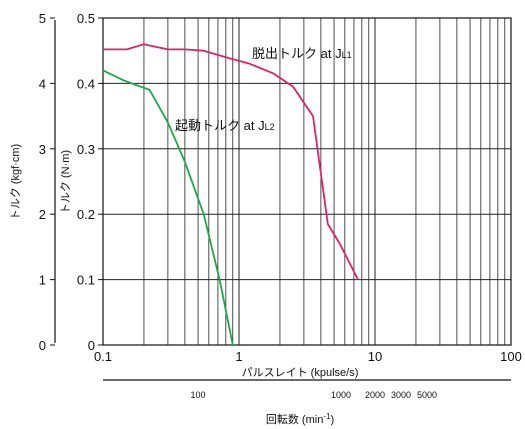  What do you see at coordinates (238, 356) in the screenshot?
I see `x-tick-label: 1` at bounding box center [238, 356].